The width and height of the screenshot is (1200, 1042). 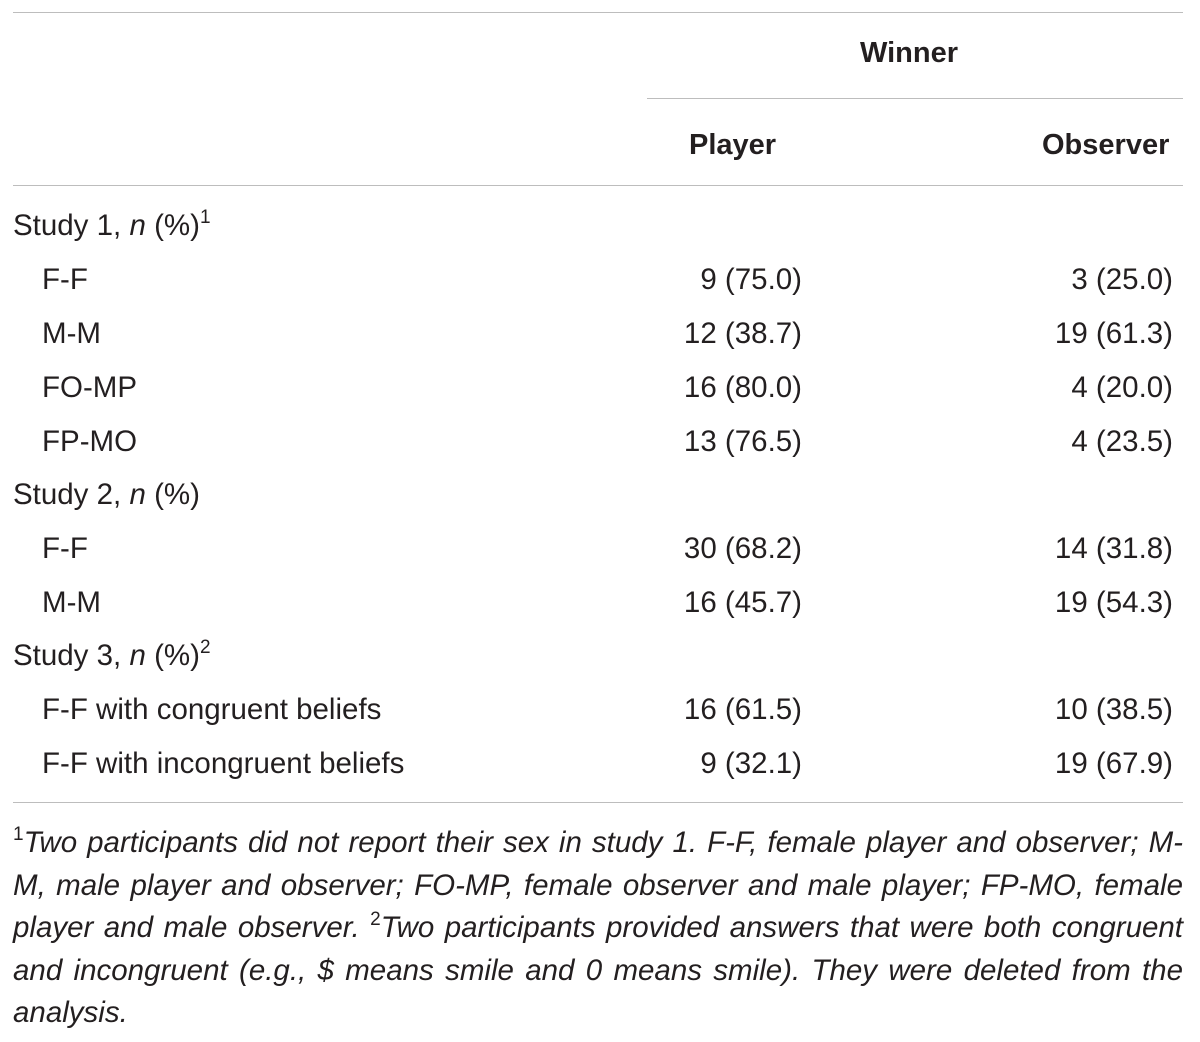 What do you see at coordinates (212, 709) in the screenshot?
I see `row-label: F-F with congruent beliefs` at bounding box center [212, 709].